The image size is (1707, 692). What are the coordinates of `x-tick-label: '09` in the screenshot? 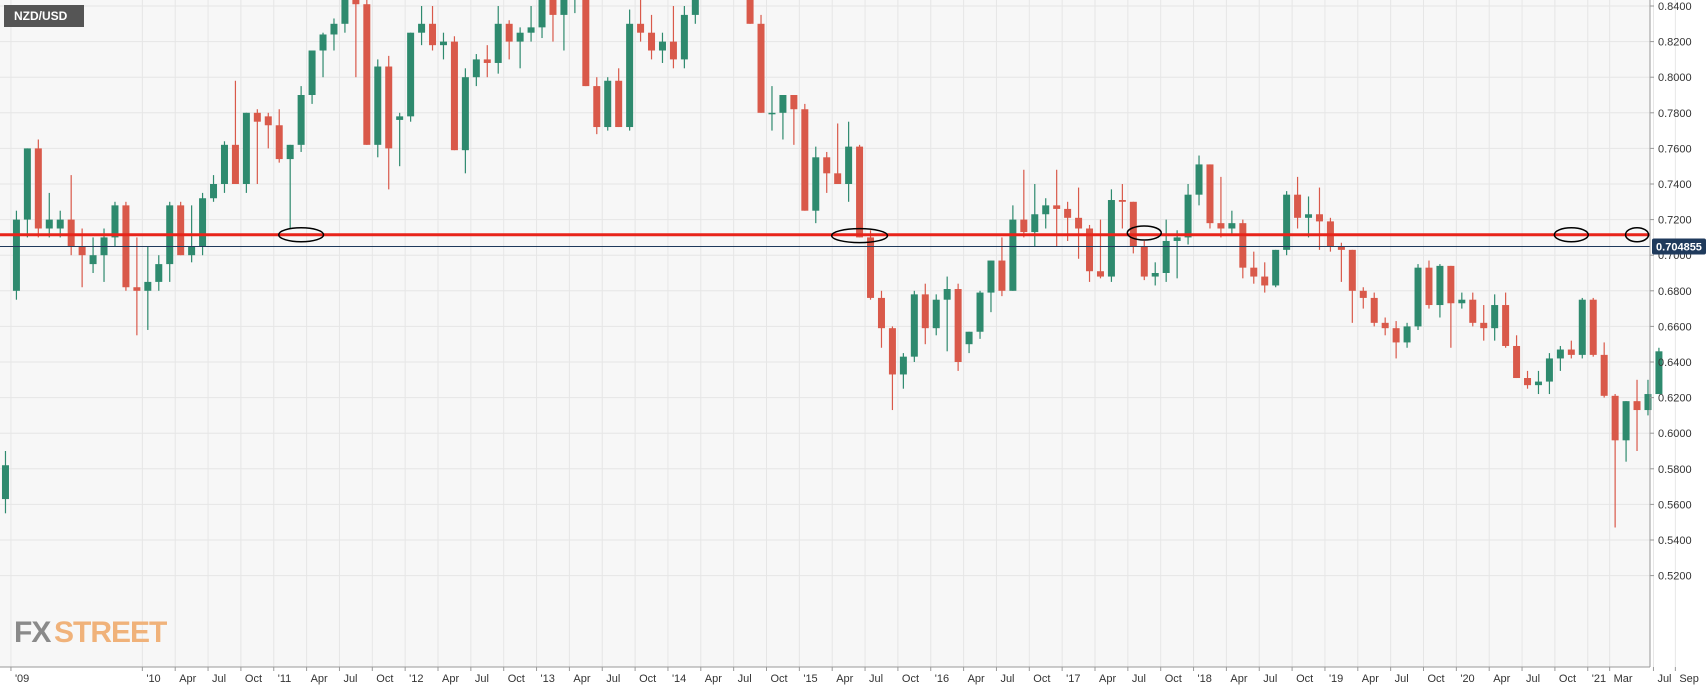 It's located at (22, 679).